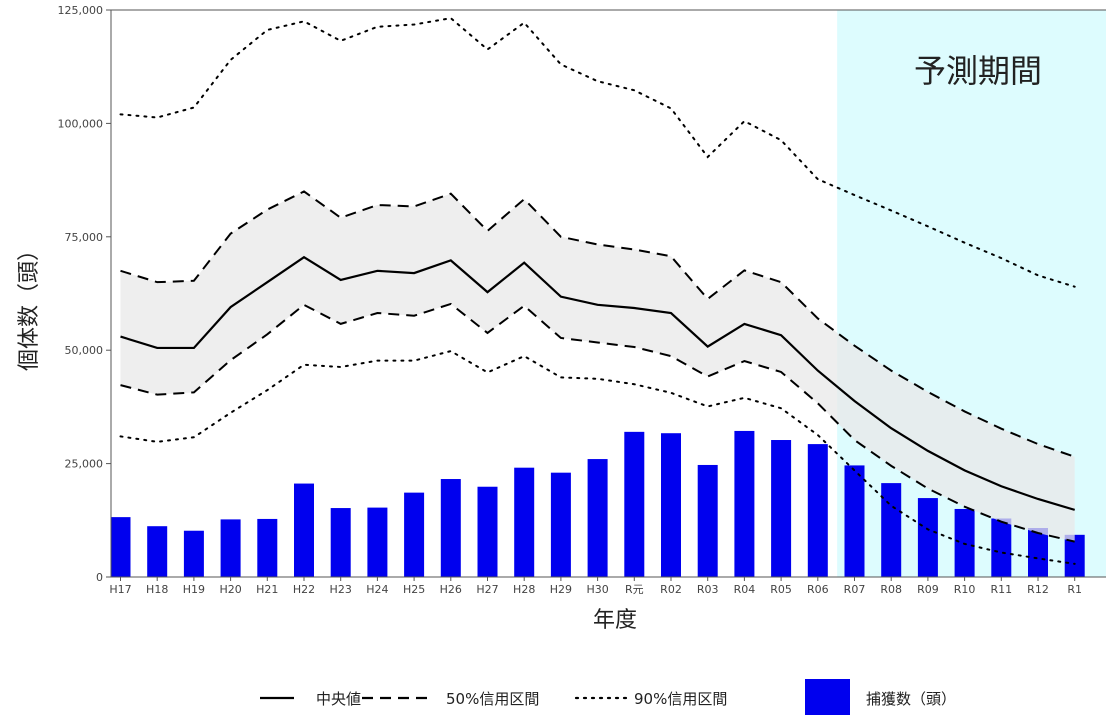 The height and width of the screenshot is (715, 1106). I want to click on y-tick-label: 0, so click(99, 577).